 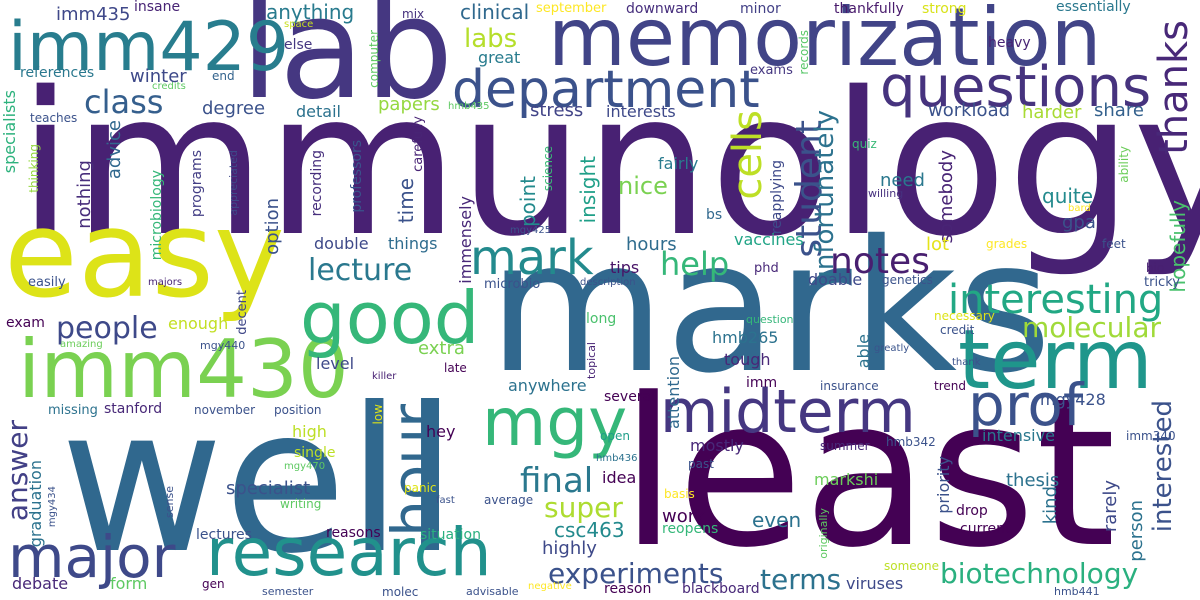 I want to click on word-writing: writing, so click(x=301, y=504).